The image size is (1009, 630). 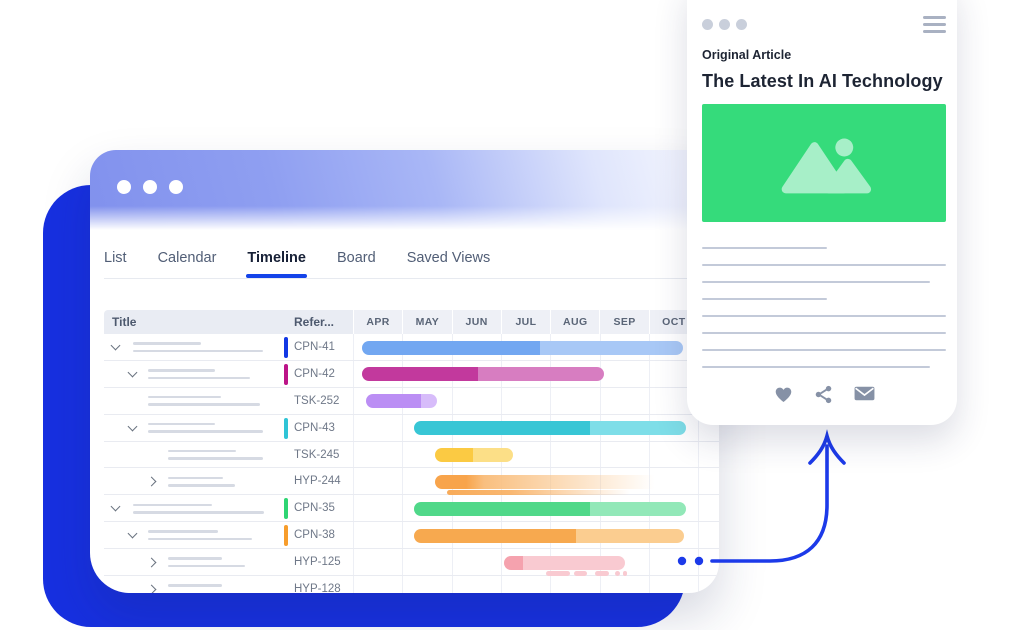 What do you see at coordinates (314, 373) in the screenshot?
I see `reference-label: CPN-42` at bounding box center [314, 373].